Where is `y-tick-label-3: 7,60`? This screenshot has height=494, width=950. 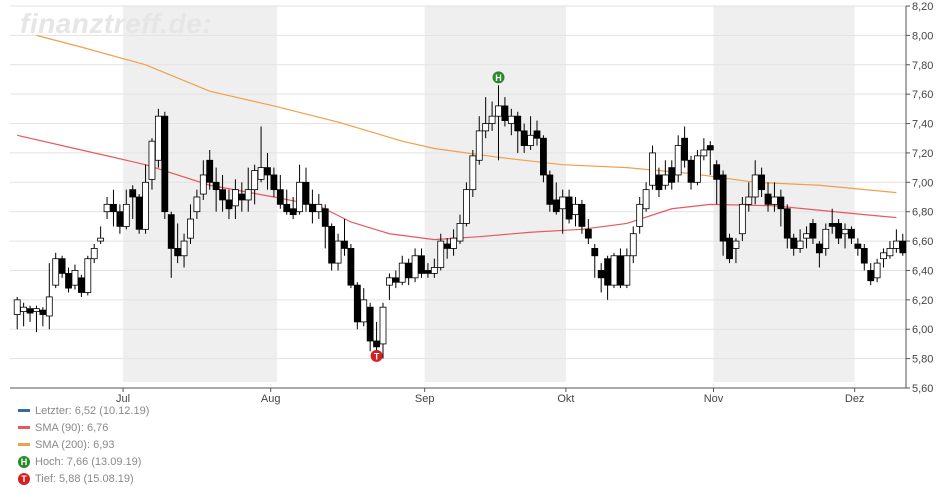
y-tick-label-3: 7,60 is located at coordinates (922, 95).